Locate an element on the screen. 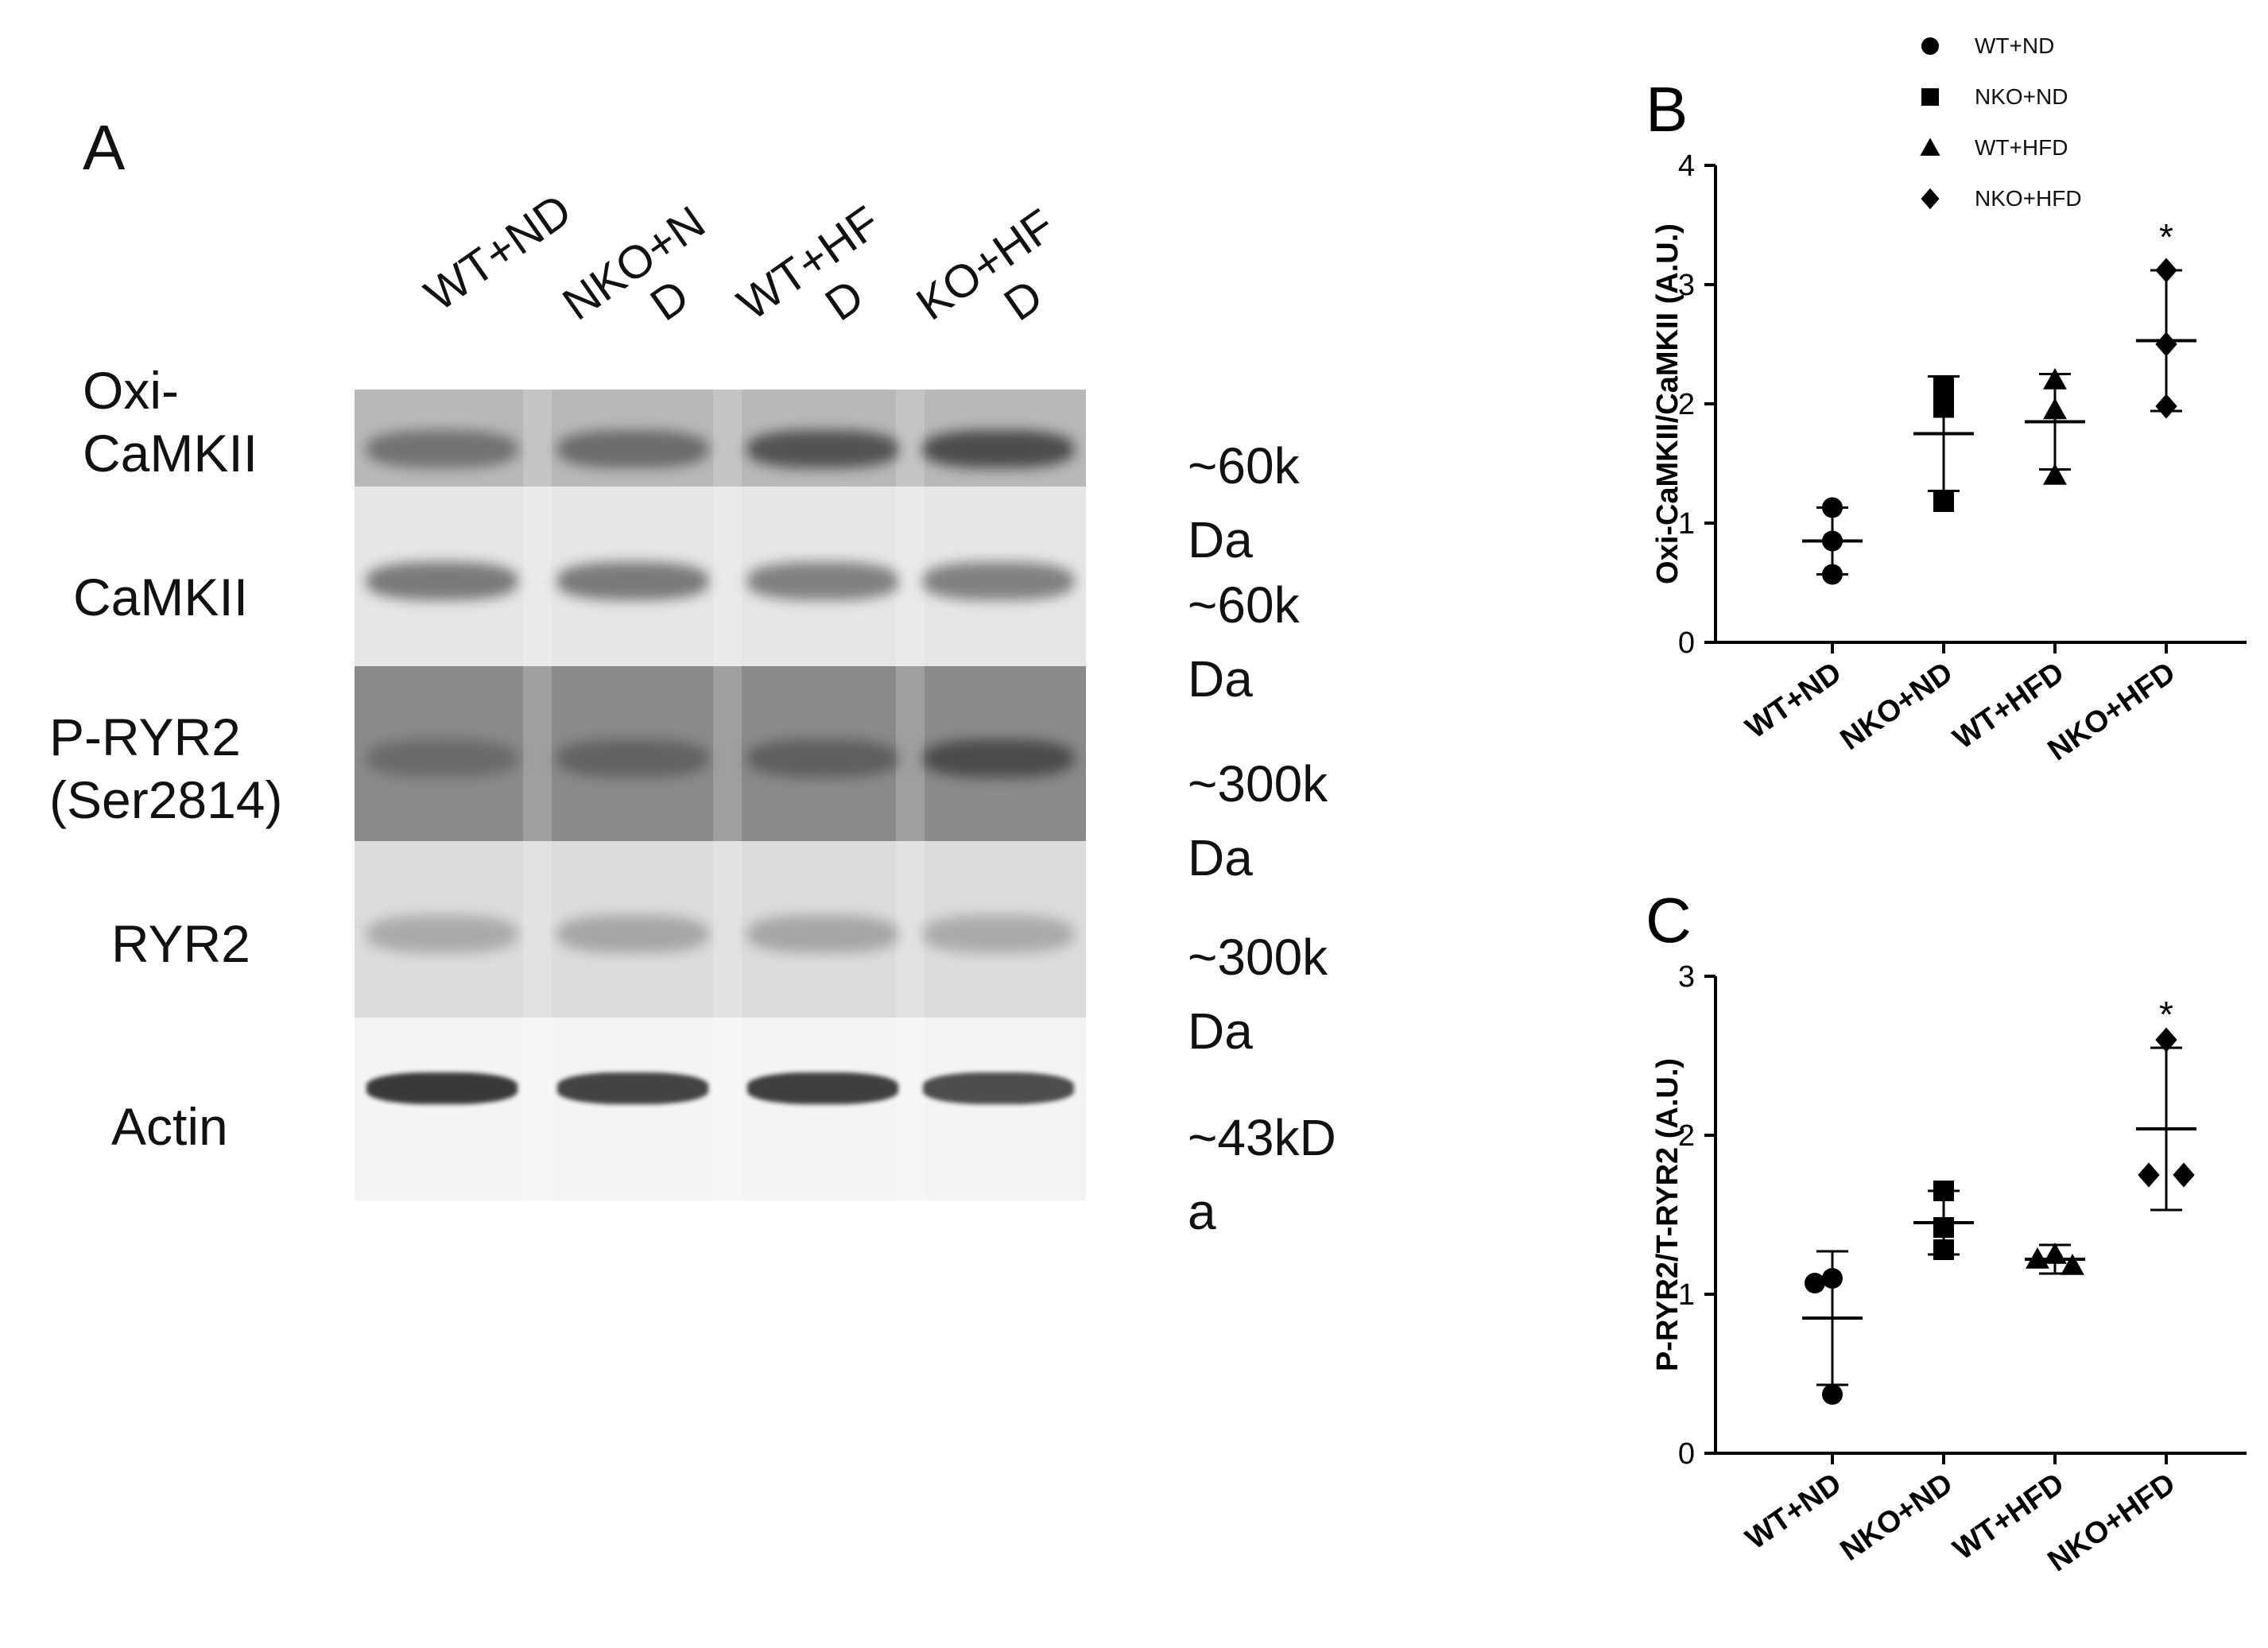  legend-marker-circle is located at coordinates (1930, 46).